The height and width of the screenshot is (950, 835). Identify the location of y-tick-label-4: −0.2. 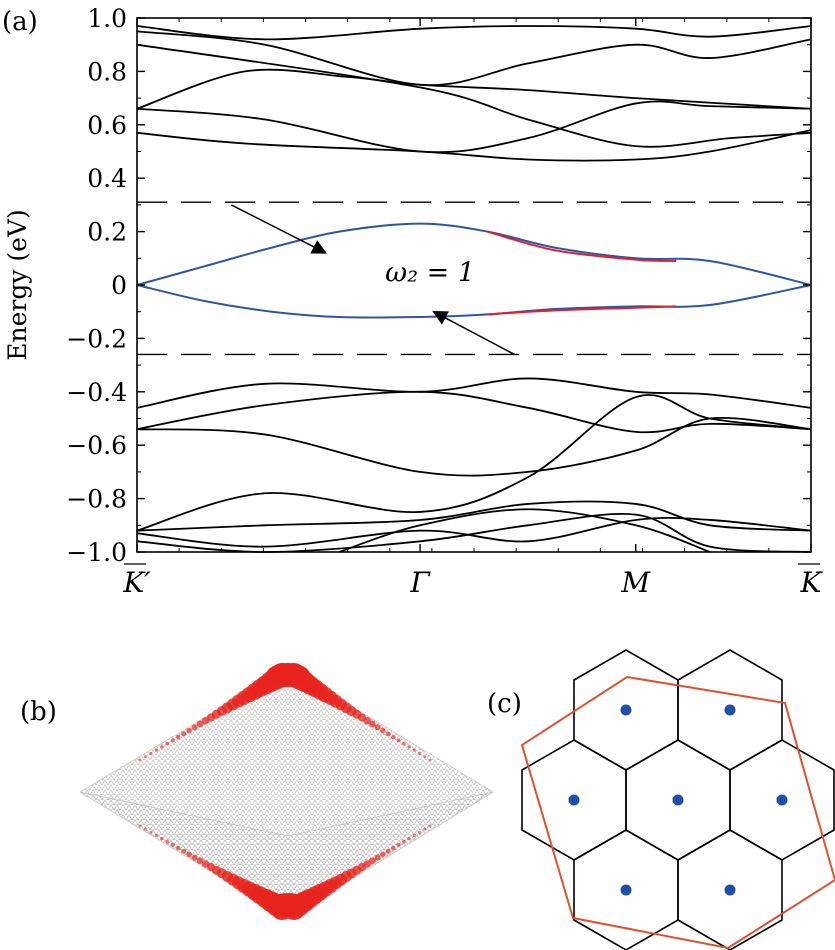
(96, 338).